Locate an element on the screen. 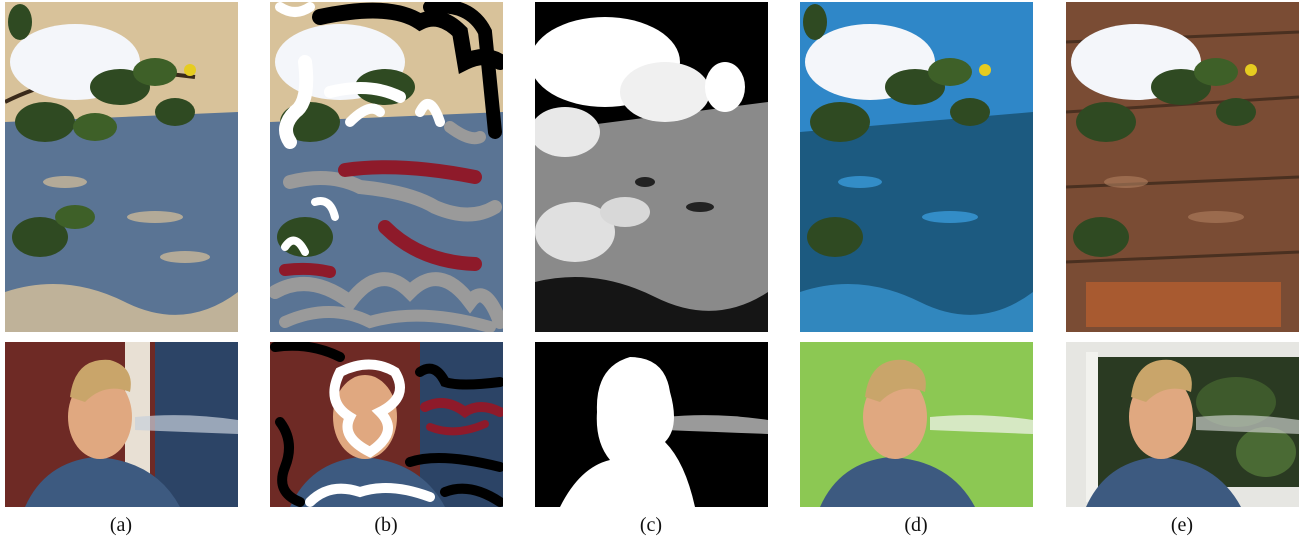 This screenshot has height=545, width=1301. panel-e-man-composite-window is located at coordinates (1182, 424).